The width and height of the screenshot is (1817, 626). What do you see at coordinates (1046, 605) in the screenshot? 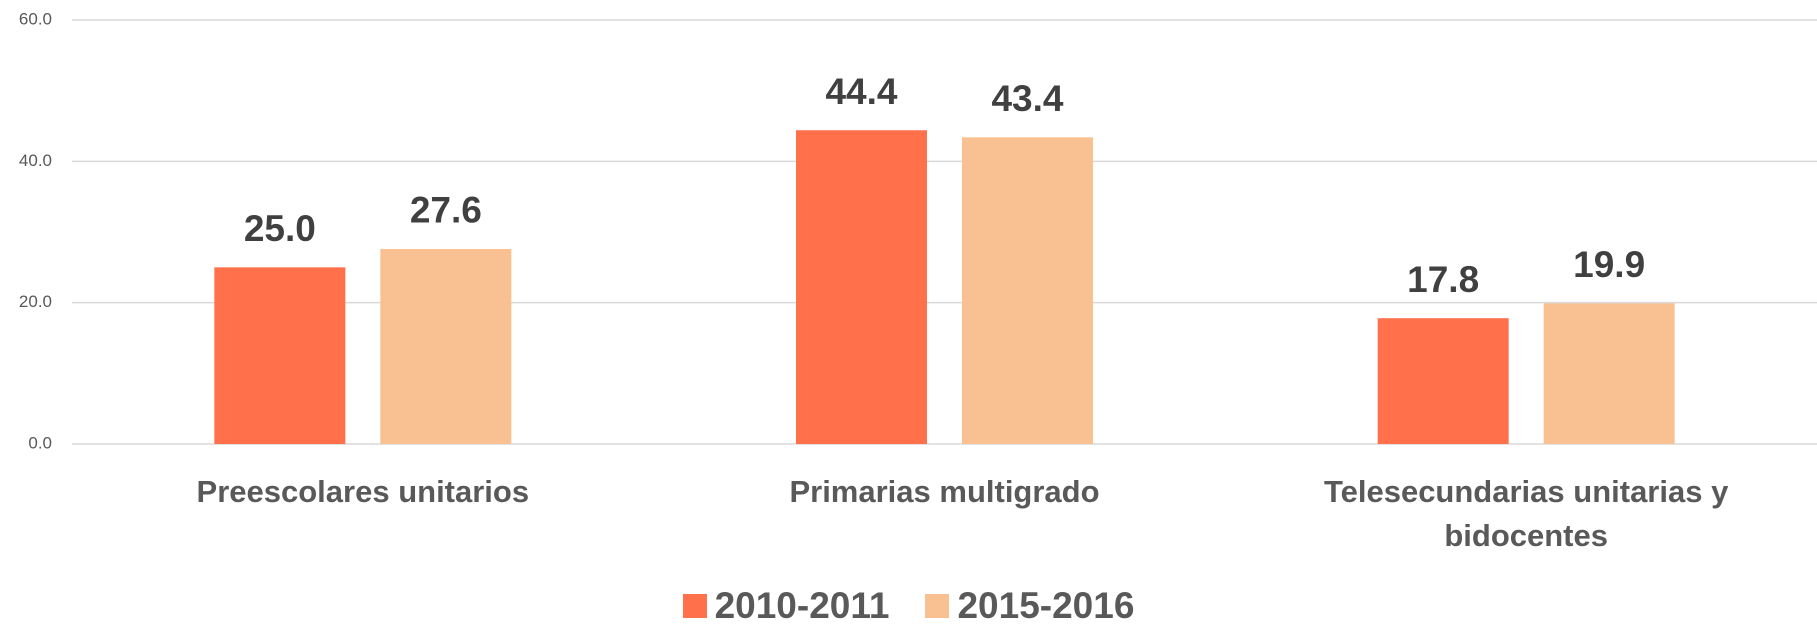
I see `legend-label: 2015-2016` at bounding box center [1046, 605].